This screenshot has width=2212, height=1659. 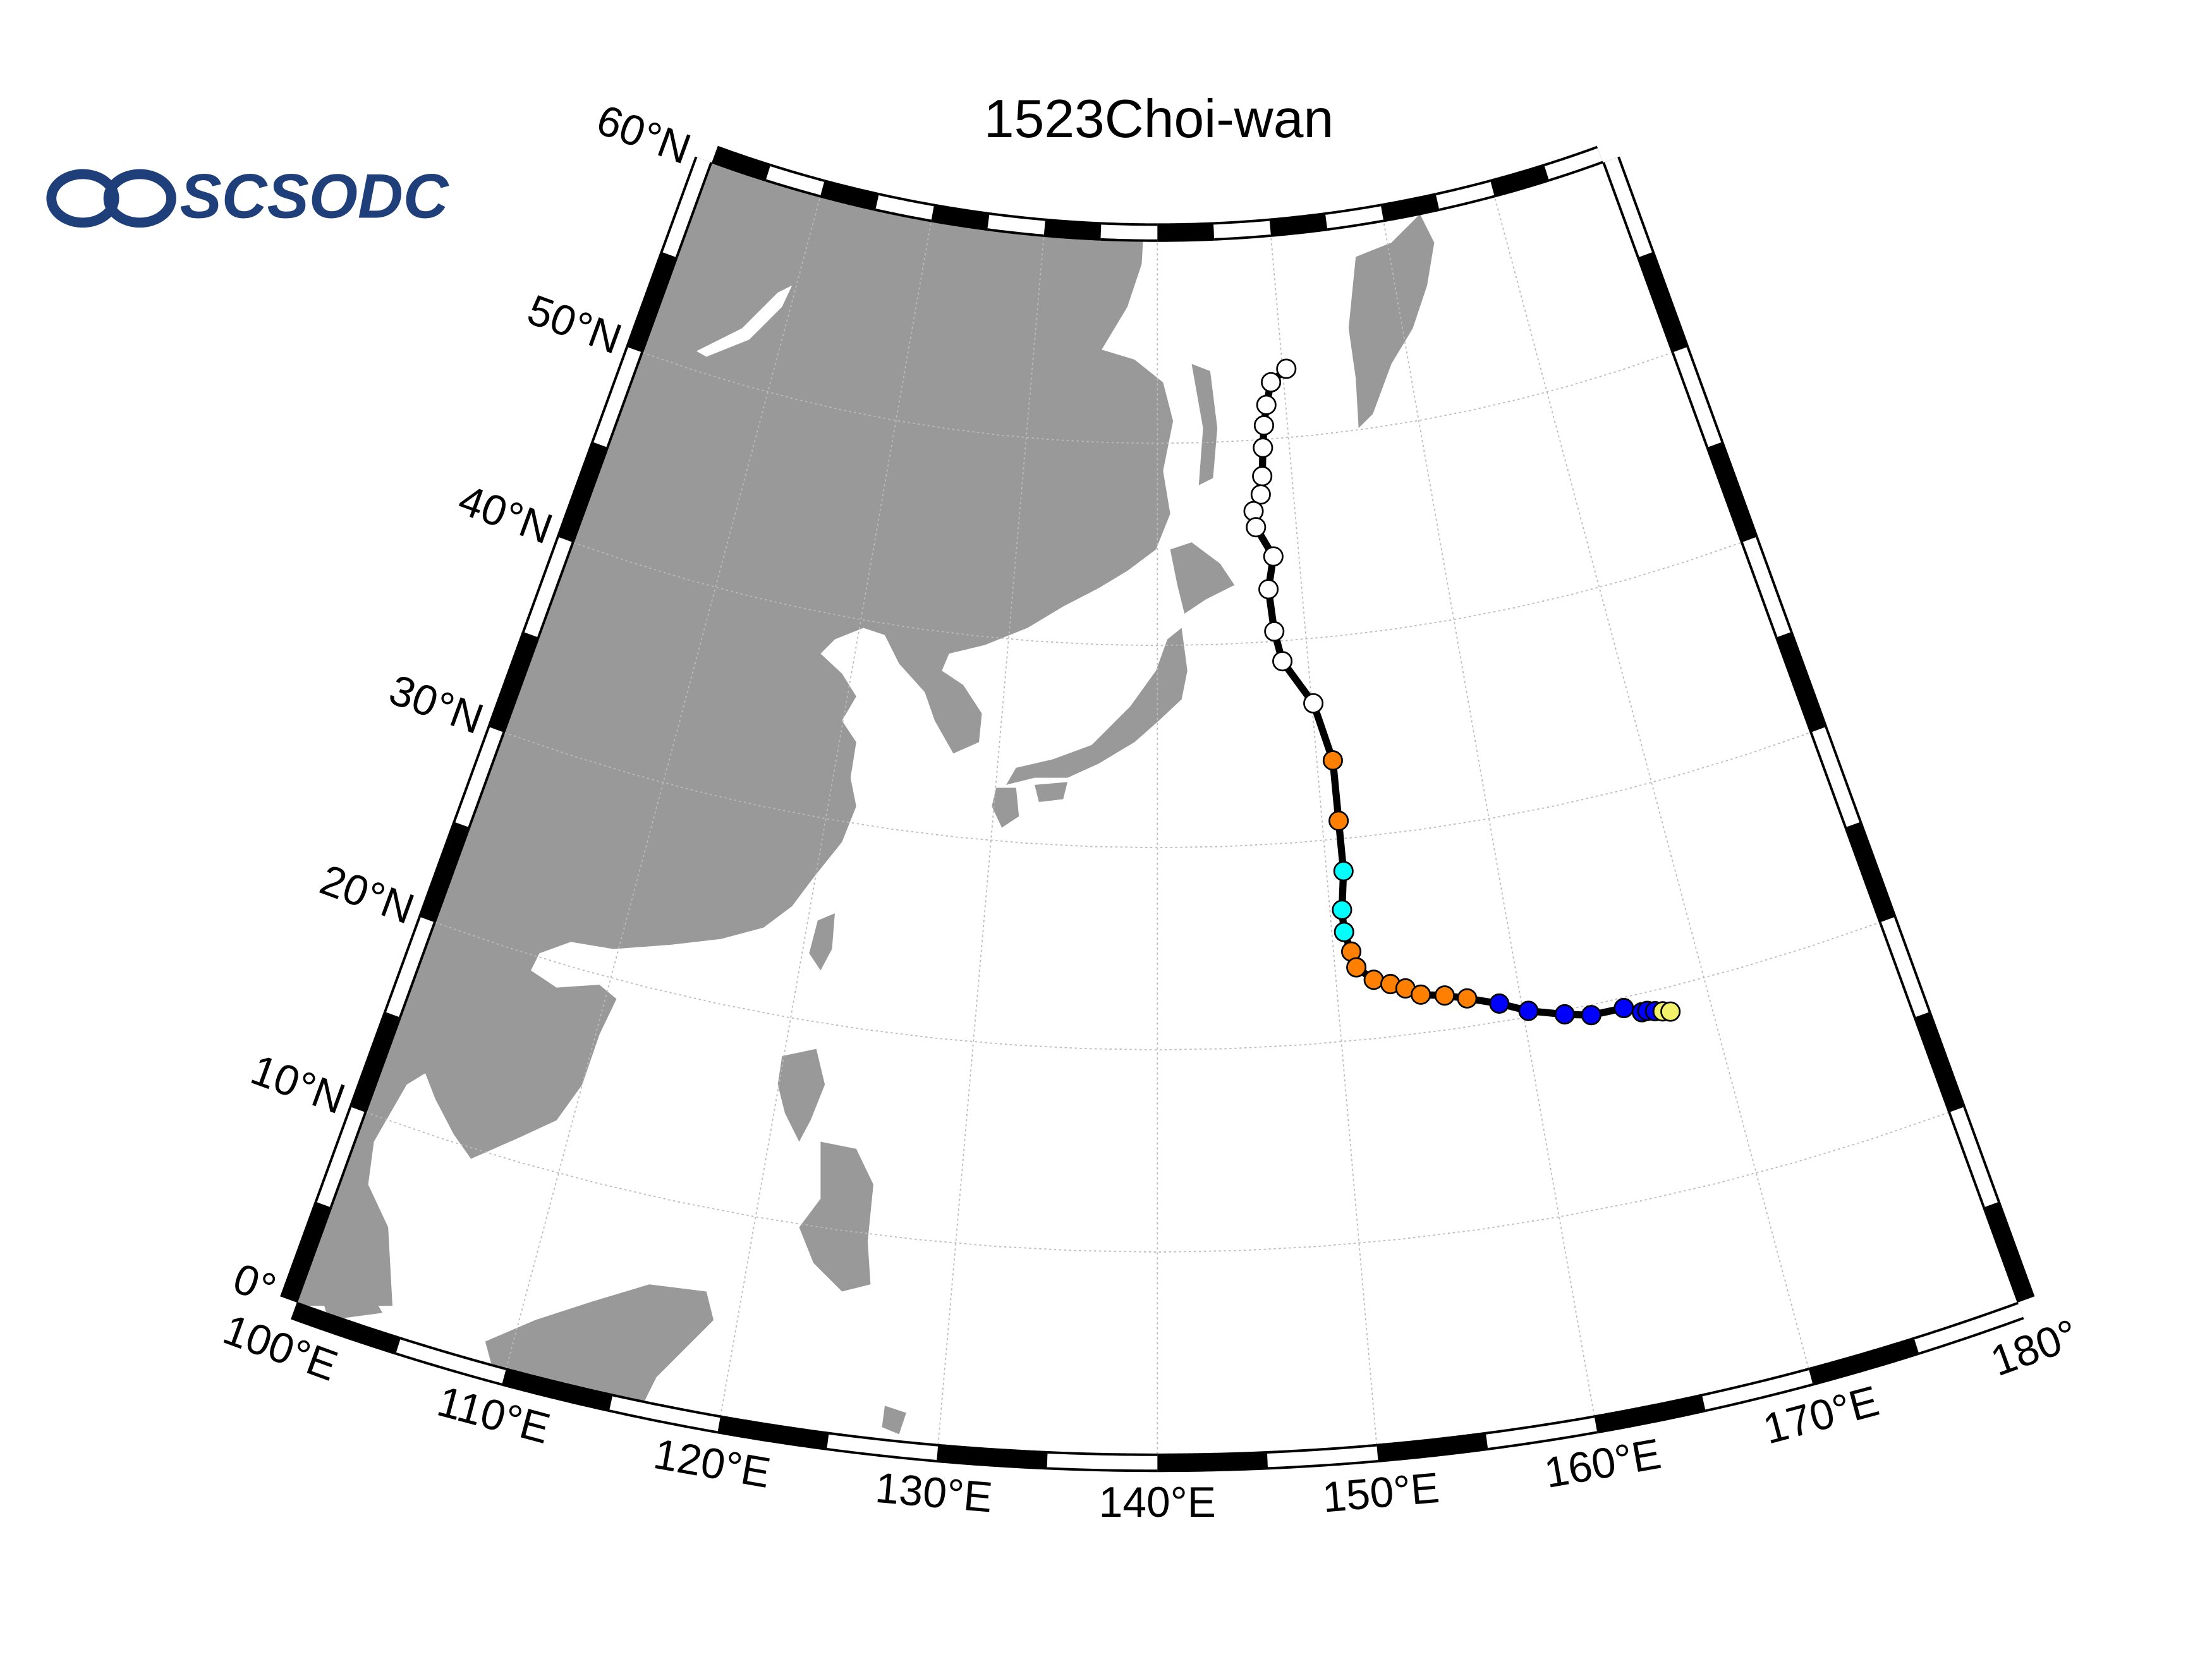 What do you see at coordinates (933, 1493) in the screenshot?
I see `lon-tick-label: 130°E` at bounding box center [933, 1493].